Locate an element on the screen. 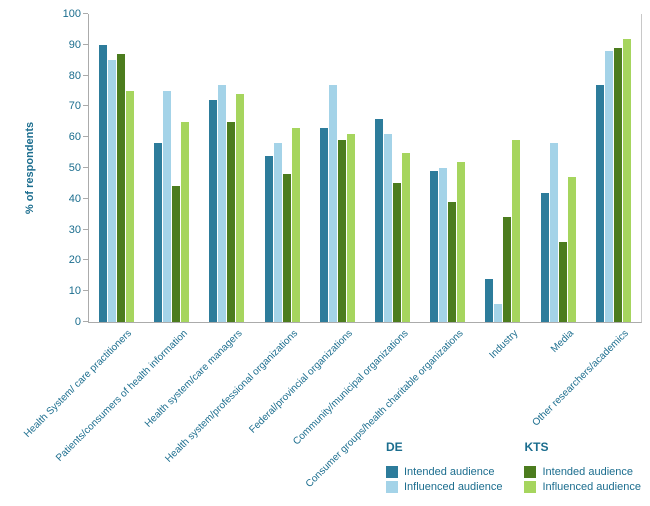 The width and height of the screenshot is (650, 506). y-tick-label: 60 is located at coordinates (74, 137).